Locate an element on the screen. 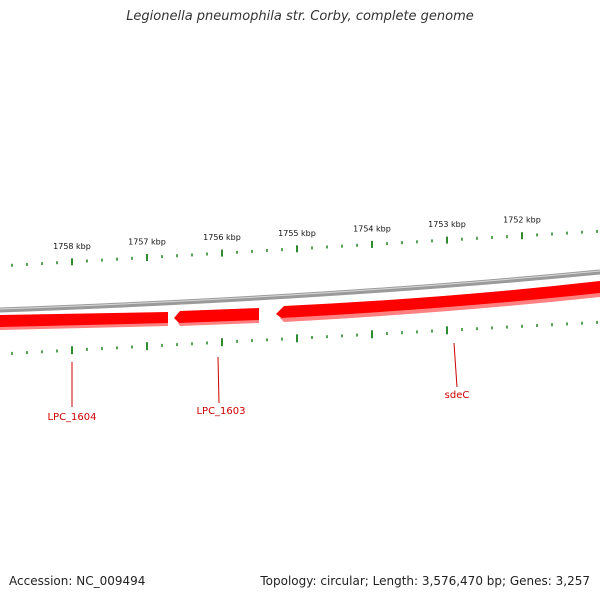 The width and height of the screenshot is (600, 600). genome-backbone-highlight is located at coordinates (300, 290).